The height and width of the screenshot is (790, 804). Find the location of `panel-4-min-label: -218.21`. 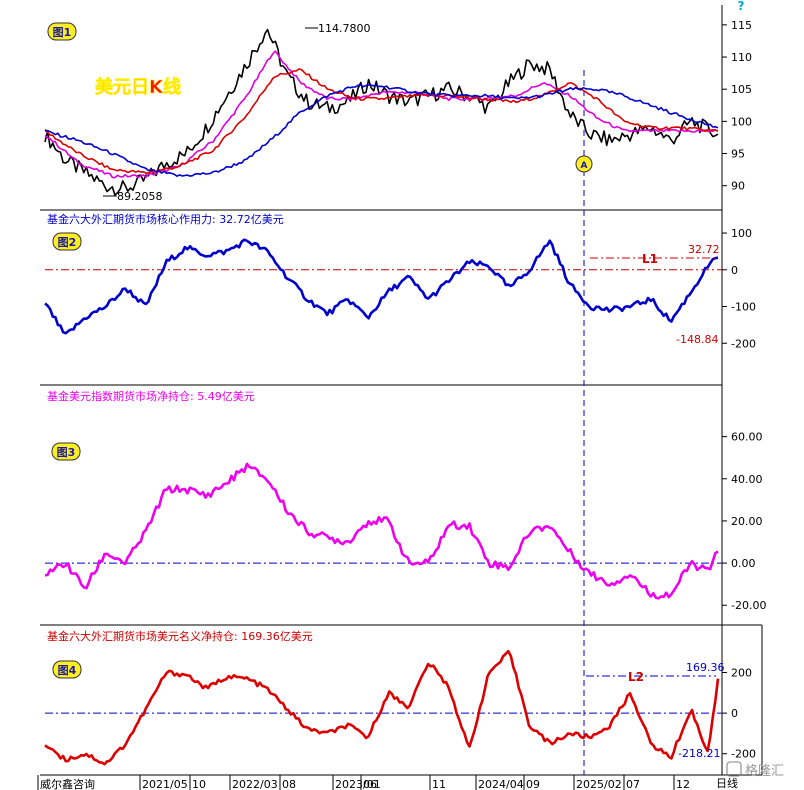

panel-4-min-label: -218.21 is located at coordinates (699, 753).